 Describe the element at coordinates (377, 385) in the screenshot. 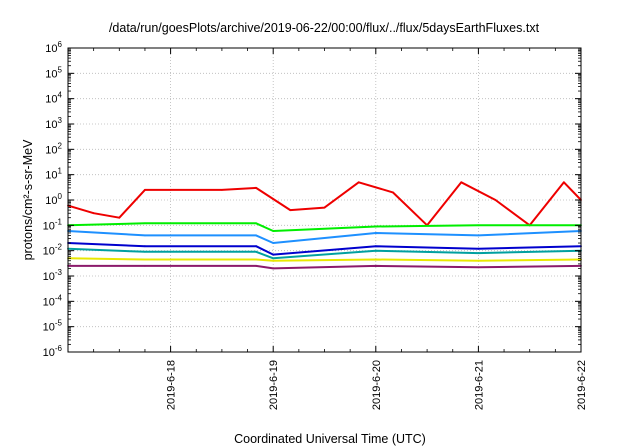

I see `x-tick-label: 2019-6-20` at that location.